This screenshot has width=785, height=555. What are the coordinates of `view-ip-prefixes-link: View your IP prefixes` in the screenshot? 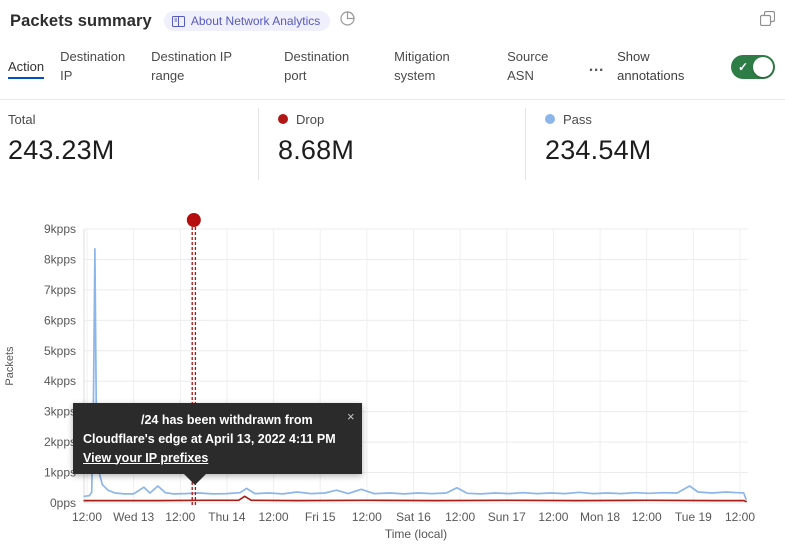 It's located at (146, 457).